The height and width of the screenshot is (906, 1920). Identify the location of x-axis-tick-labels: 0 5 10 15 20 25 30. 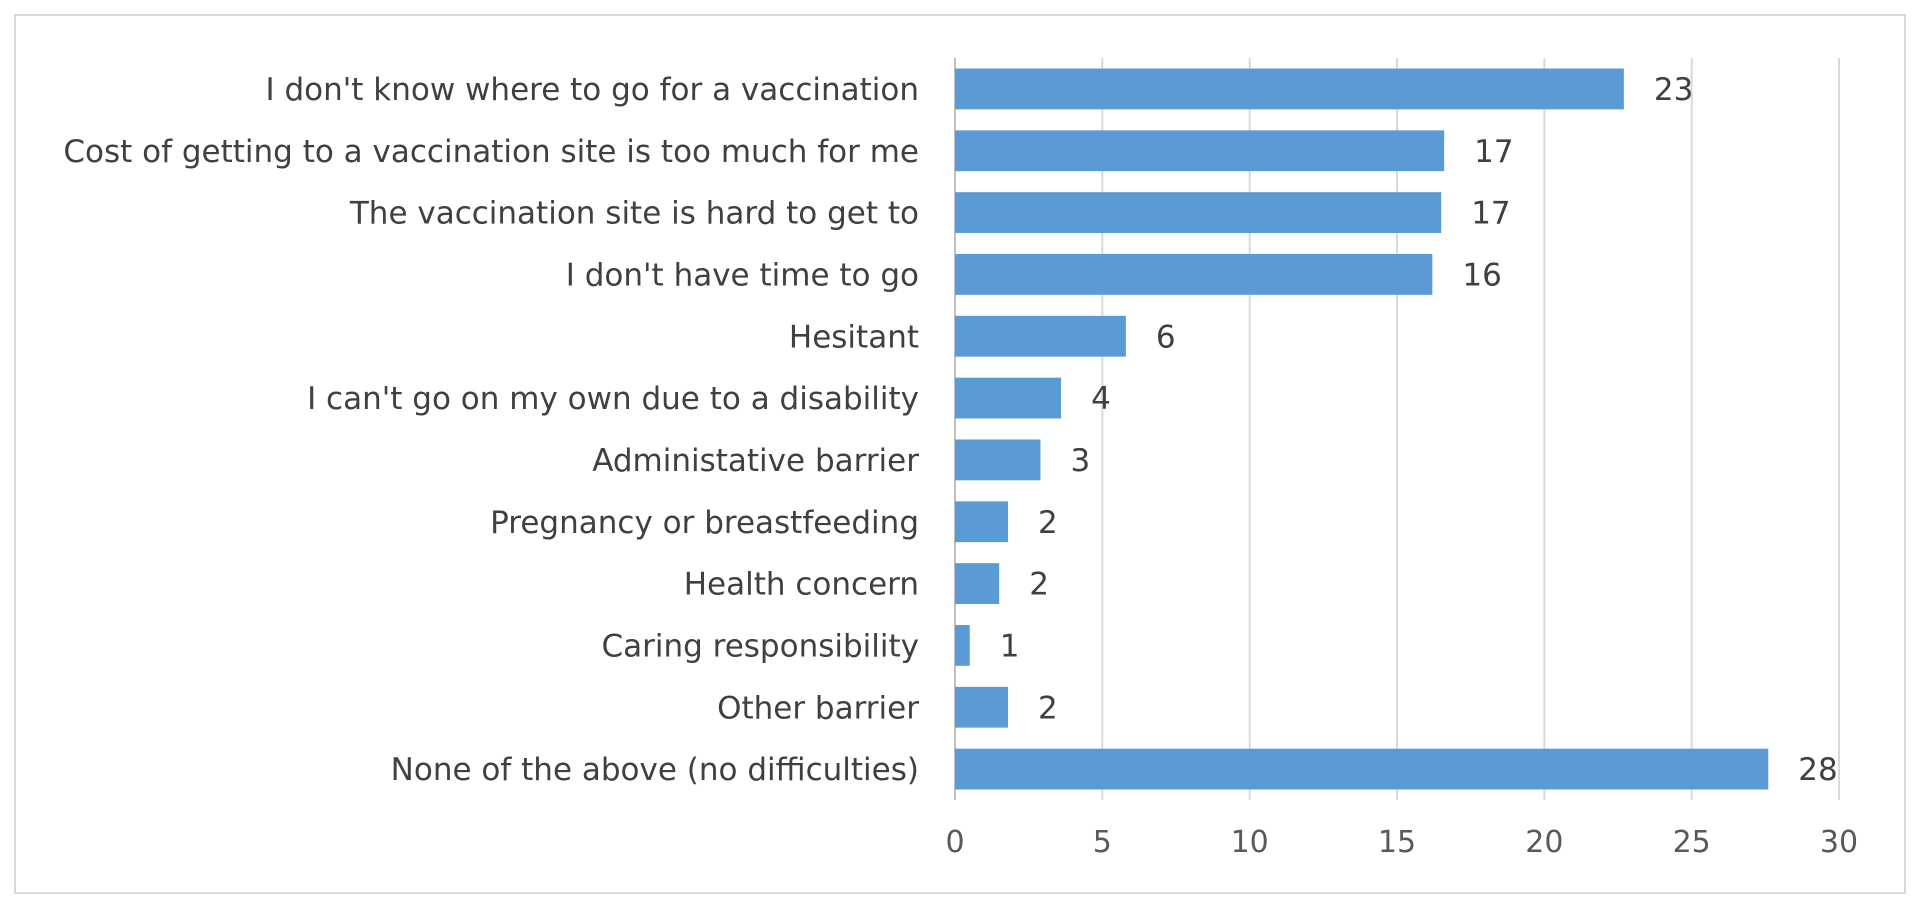
(1401, 842).